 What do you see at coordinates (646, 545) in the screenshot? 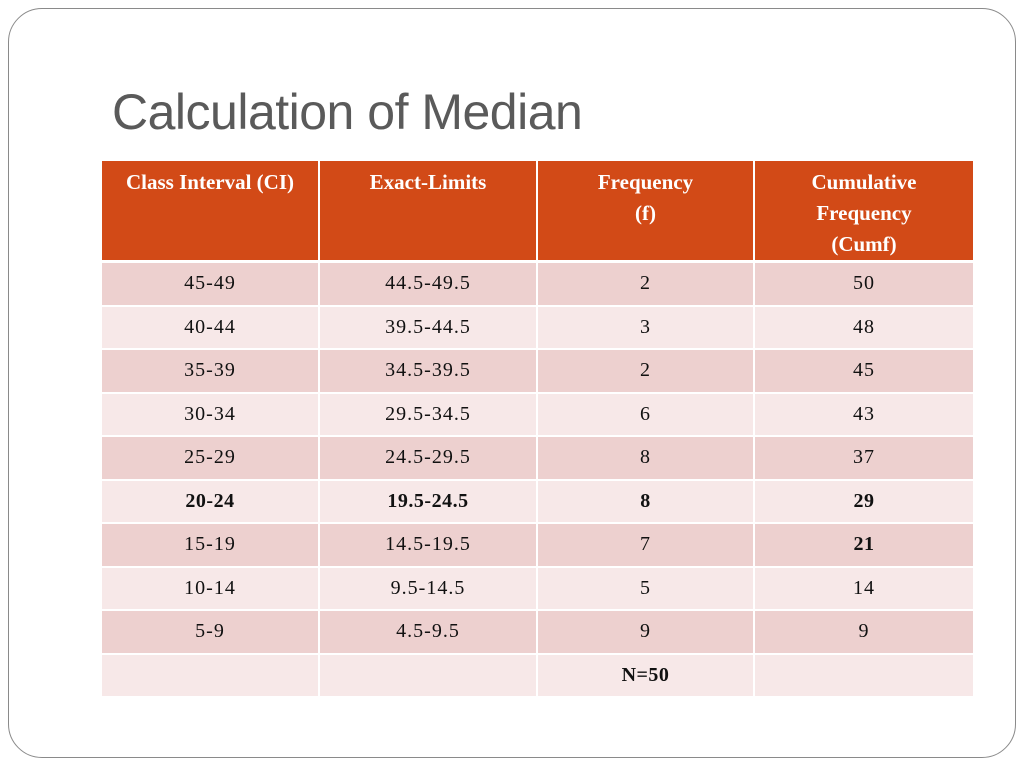
I see `cell-frequency: 7` at bounding box center [646, 545].